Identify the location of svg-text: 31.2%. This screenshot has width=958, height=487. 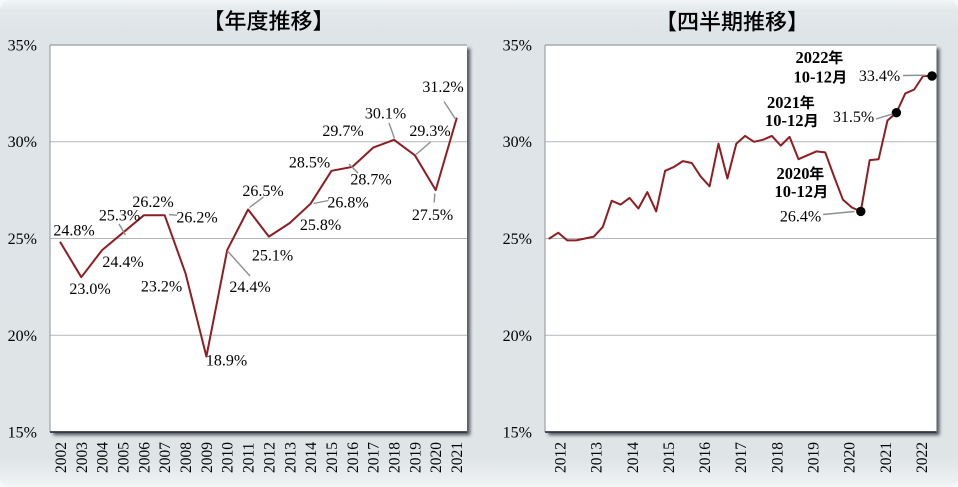
(442, 87).